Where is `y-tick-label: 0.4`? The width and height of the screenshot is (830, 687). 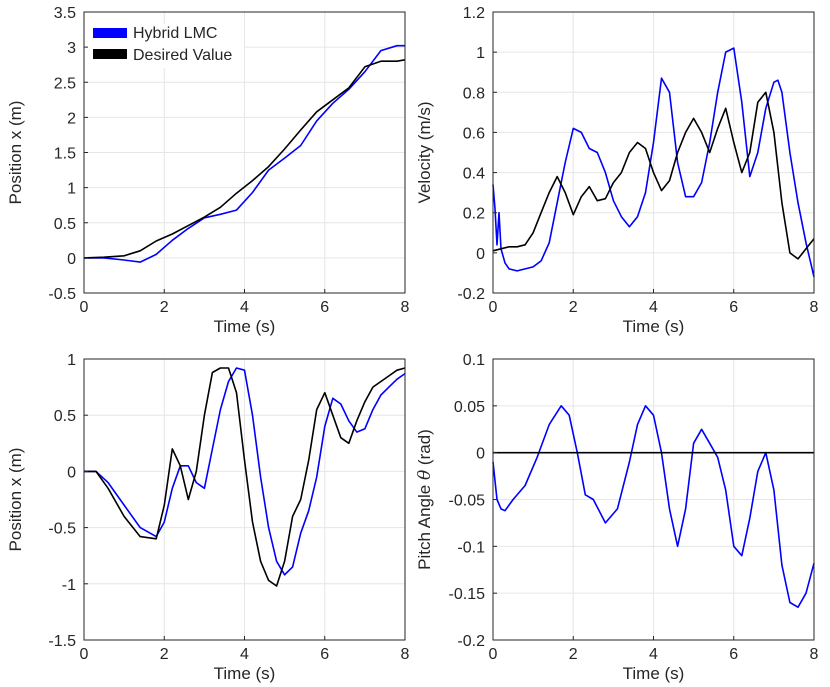 y-tick-label: 0.4 is located at coordinates (474, 174).